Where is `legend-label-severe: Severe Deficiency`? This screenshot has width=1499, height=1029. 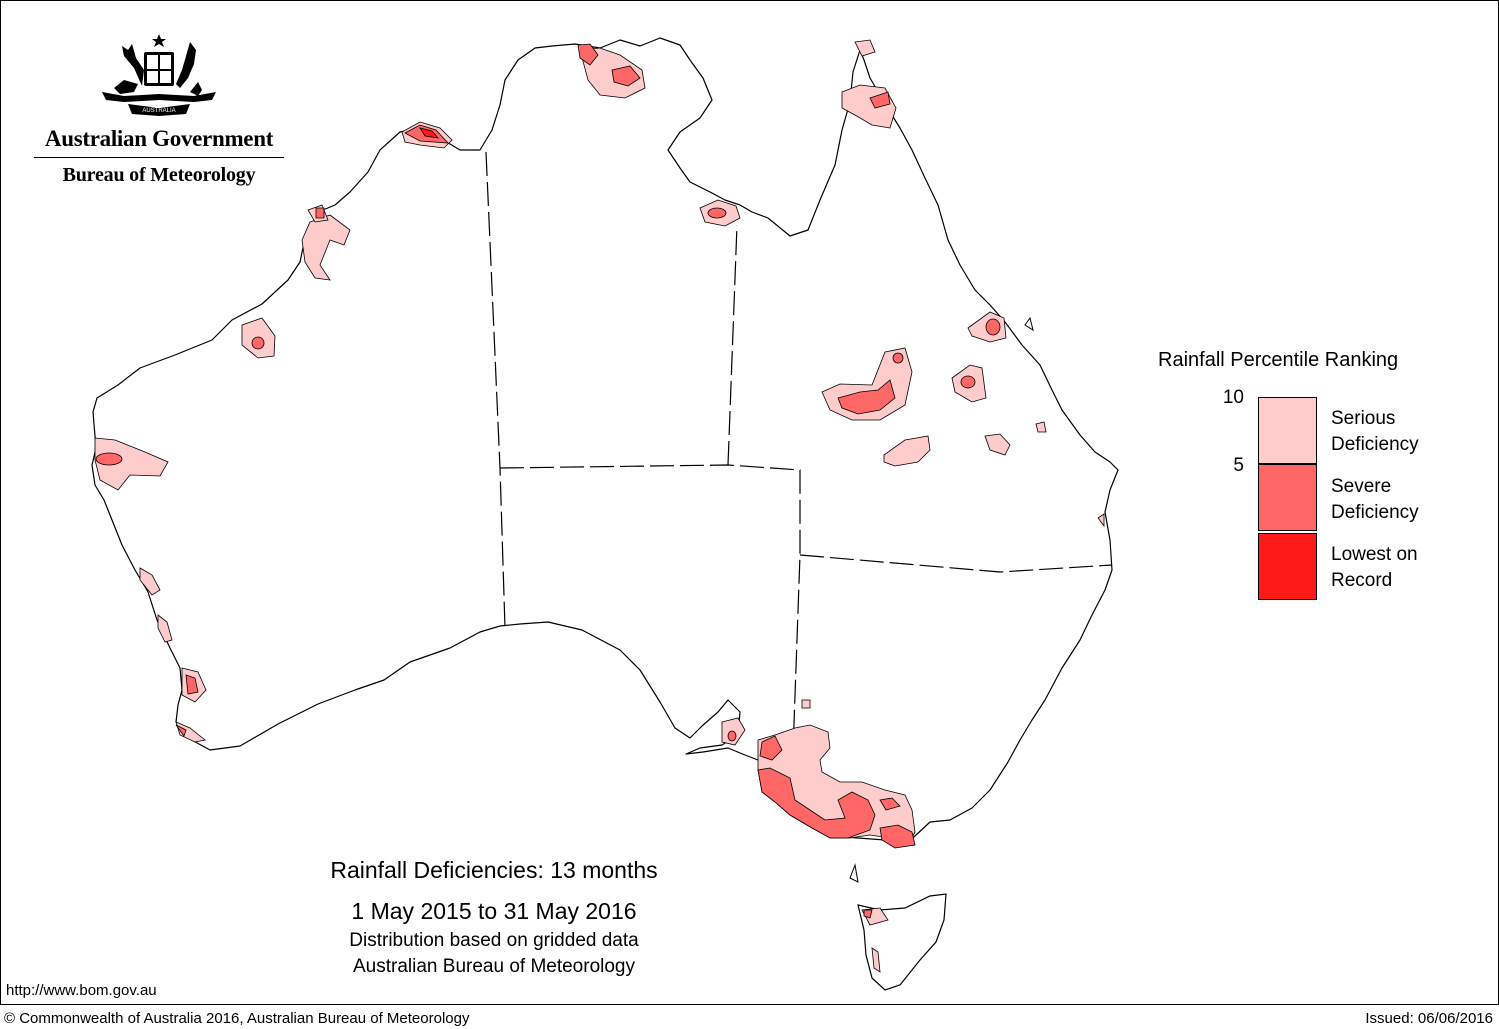 legend-label-severe: Severe Deficiency is located at coordinates (1401, 500).